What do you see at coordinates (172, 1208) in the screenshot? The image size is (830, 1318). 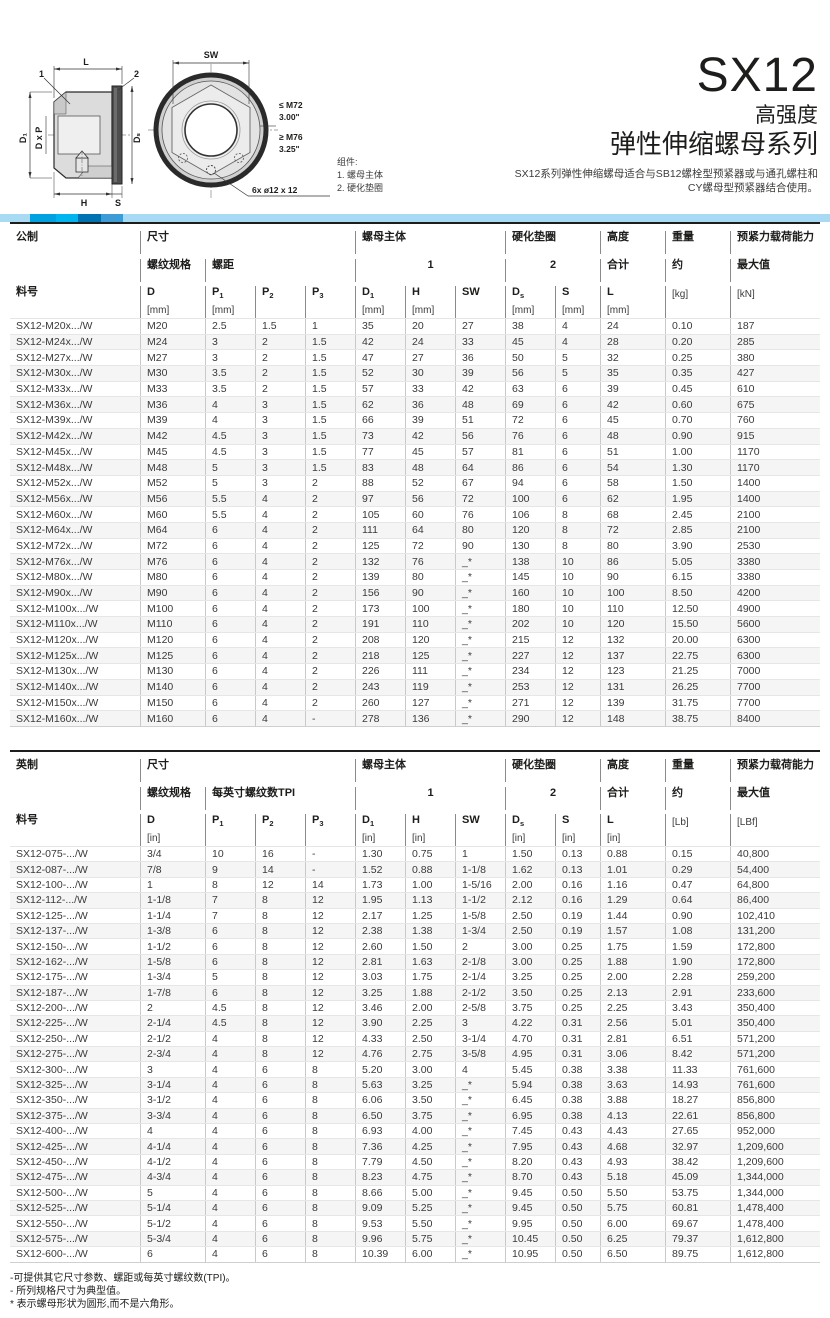 I see `table-cell: 5-1/4` at bounding box center [172, 1208].